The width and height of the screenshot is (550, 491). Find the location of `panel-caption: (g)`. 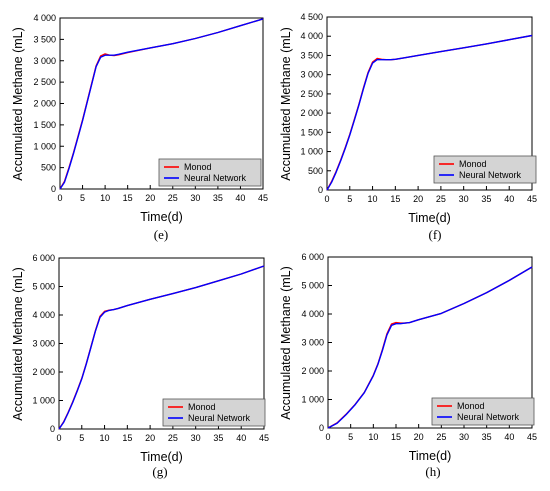

panel-caption: (g) is located at coordinates (159, 471).